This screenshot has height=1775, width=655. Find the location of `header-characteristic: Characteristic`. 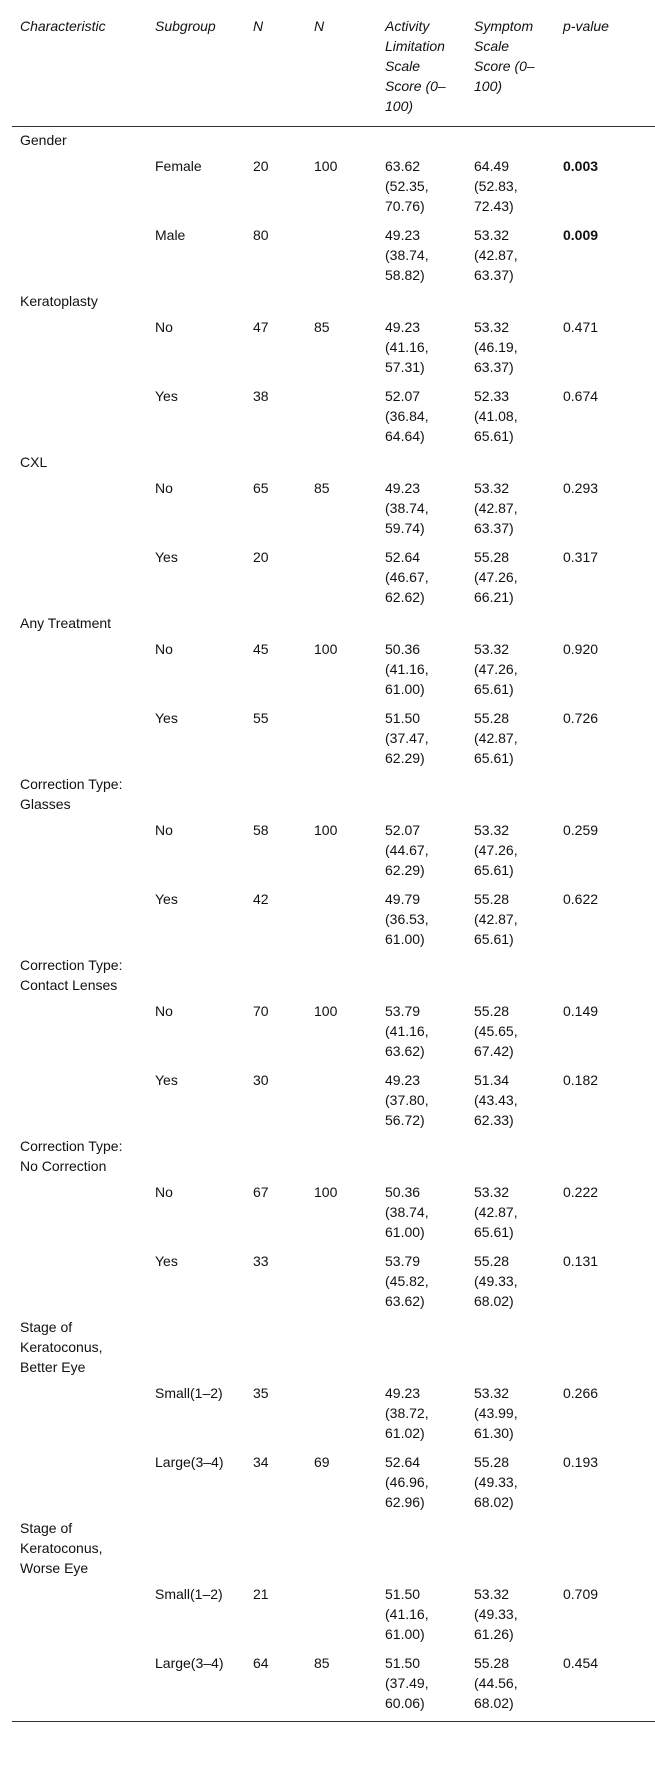

header-characteristic: Characteristic is located at coordinates (79, 63).